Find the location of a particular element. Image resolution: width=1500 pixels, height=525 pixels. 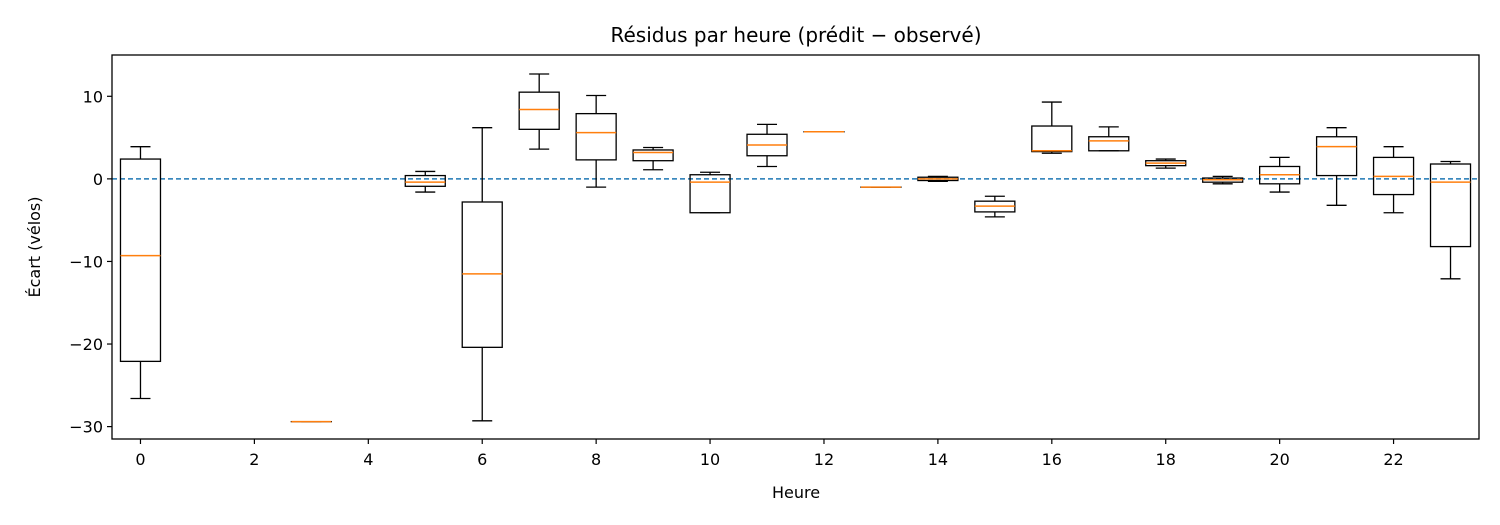

y-tick-label: −10 is located at coordinates (86, 261).